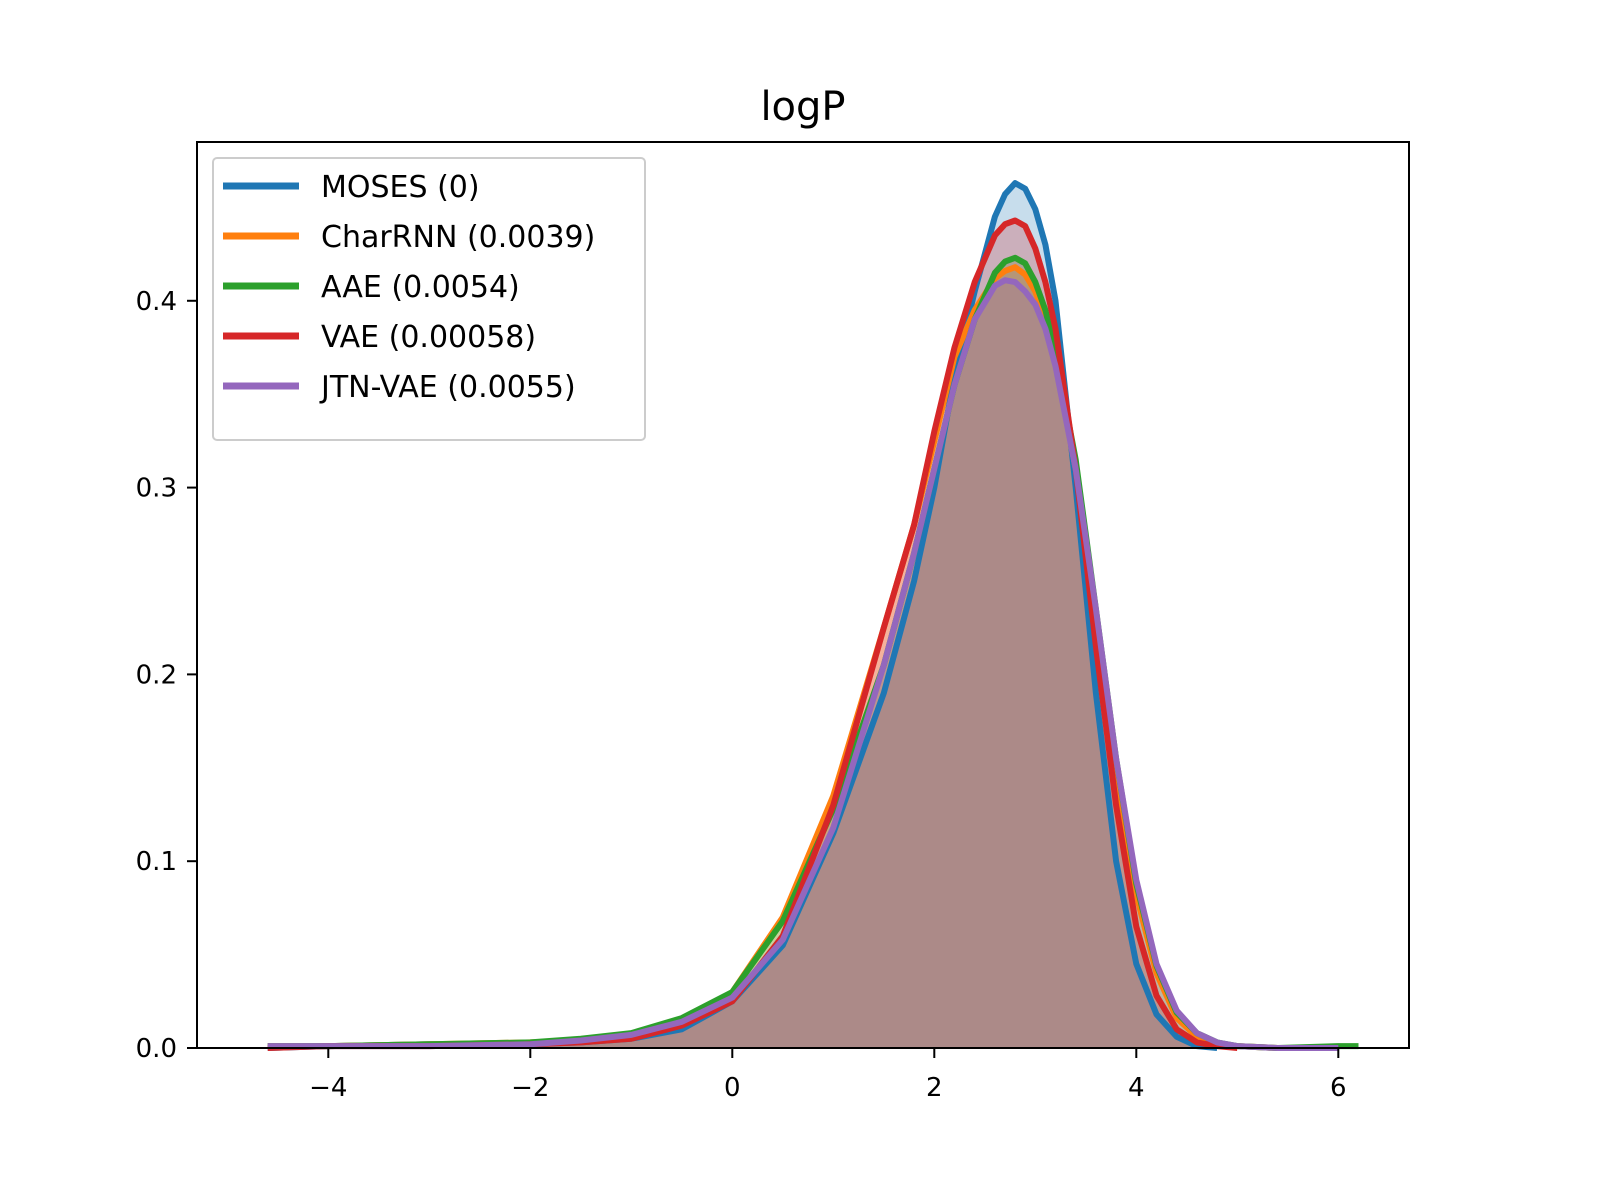 The height and width of the screenshot is (1200, 1600). What do you see at coordinates (732, 1088) in the screenshot?
I see `x-tick-label: 0` at bounding box center [732, 1088].